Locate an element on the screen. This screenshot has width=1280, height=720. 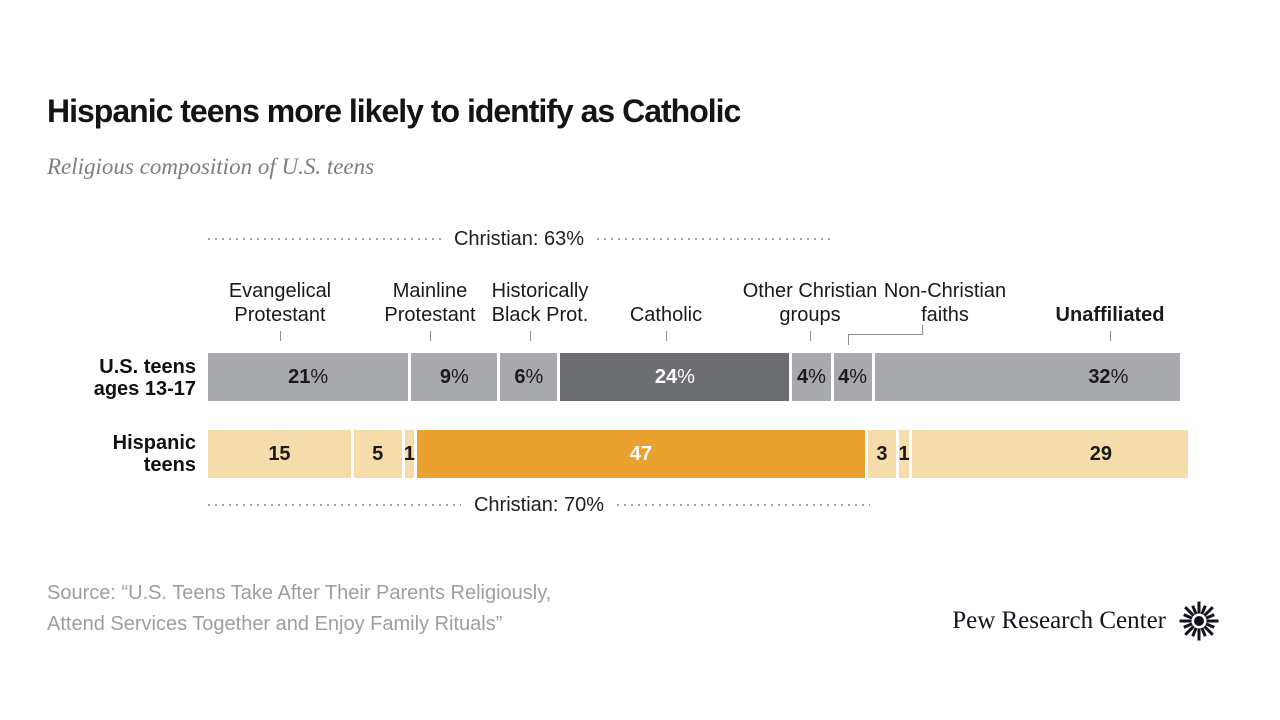
bar-value-label: 9% is located at coordinates (454, 376).